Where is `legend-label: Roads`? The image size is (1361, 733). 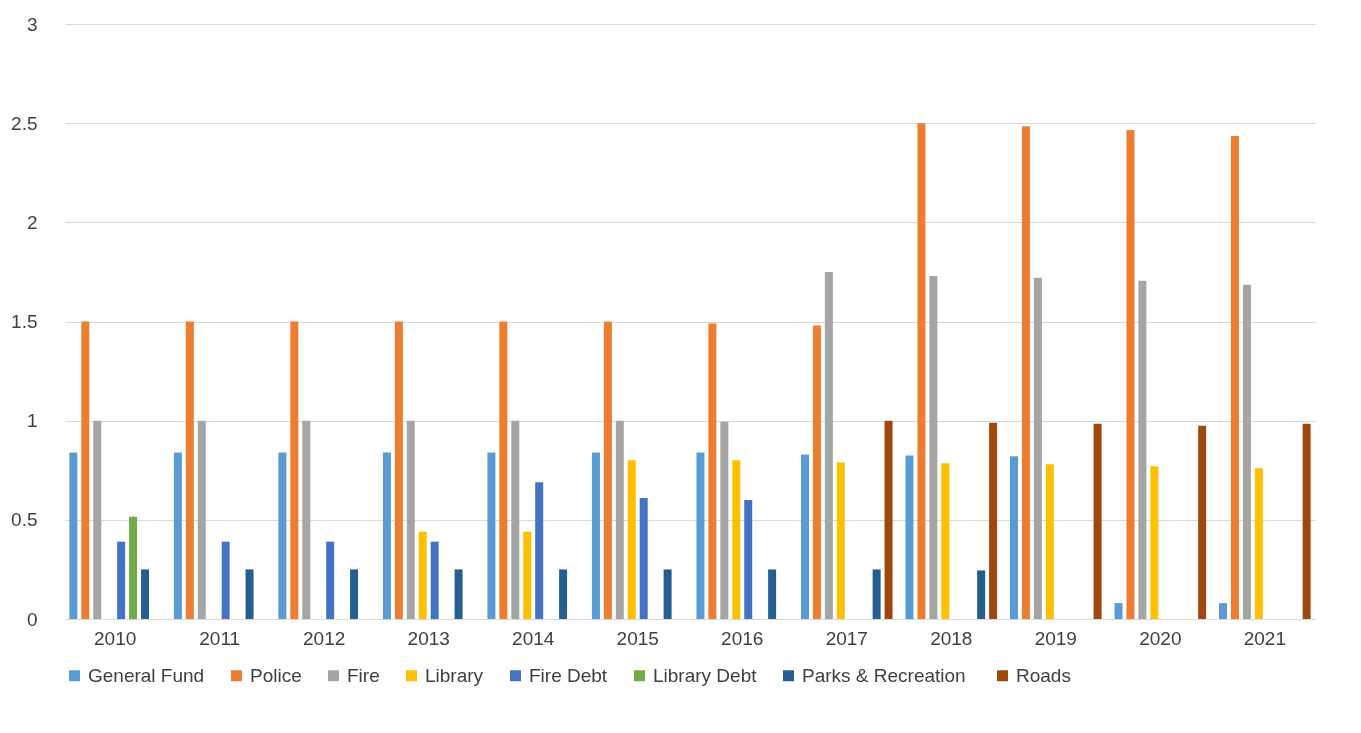 legend-label: Roads is located at coordinates (1043, 675).